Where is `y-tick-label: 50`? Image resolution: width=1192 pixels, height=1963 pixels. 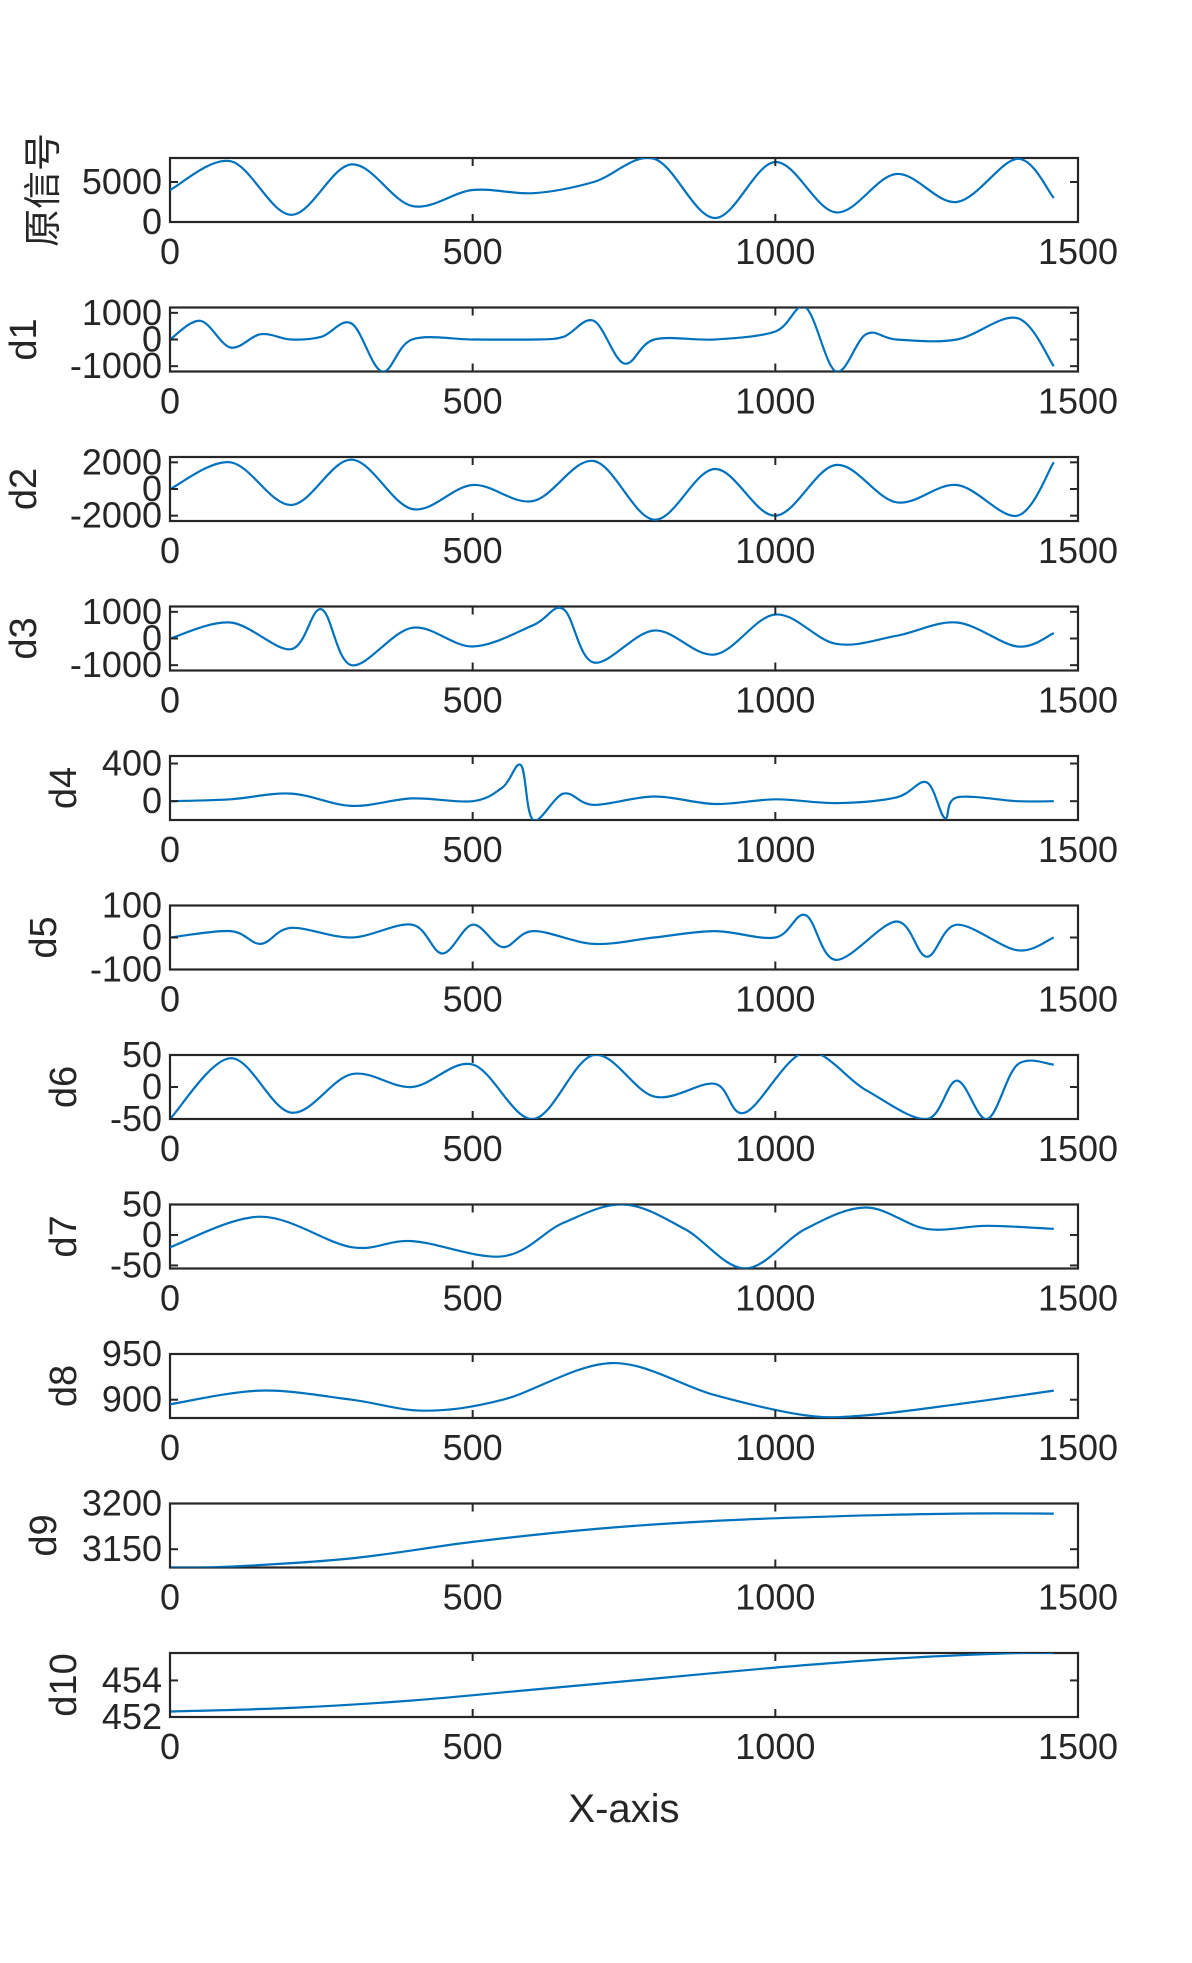
y-tick-label: 50 is located at coordinates (142, 1054).